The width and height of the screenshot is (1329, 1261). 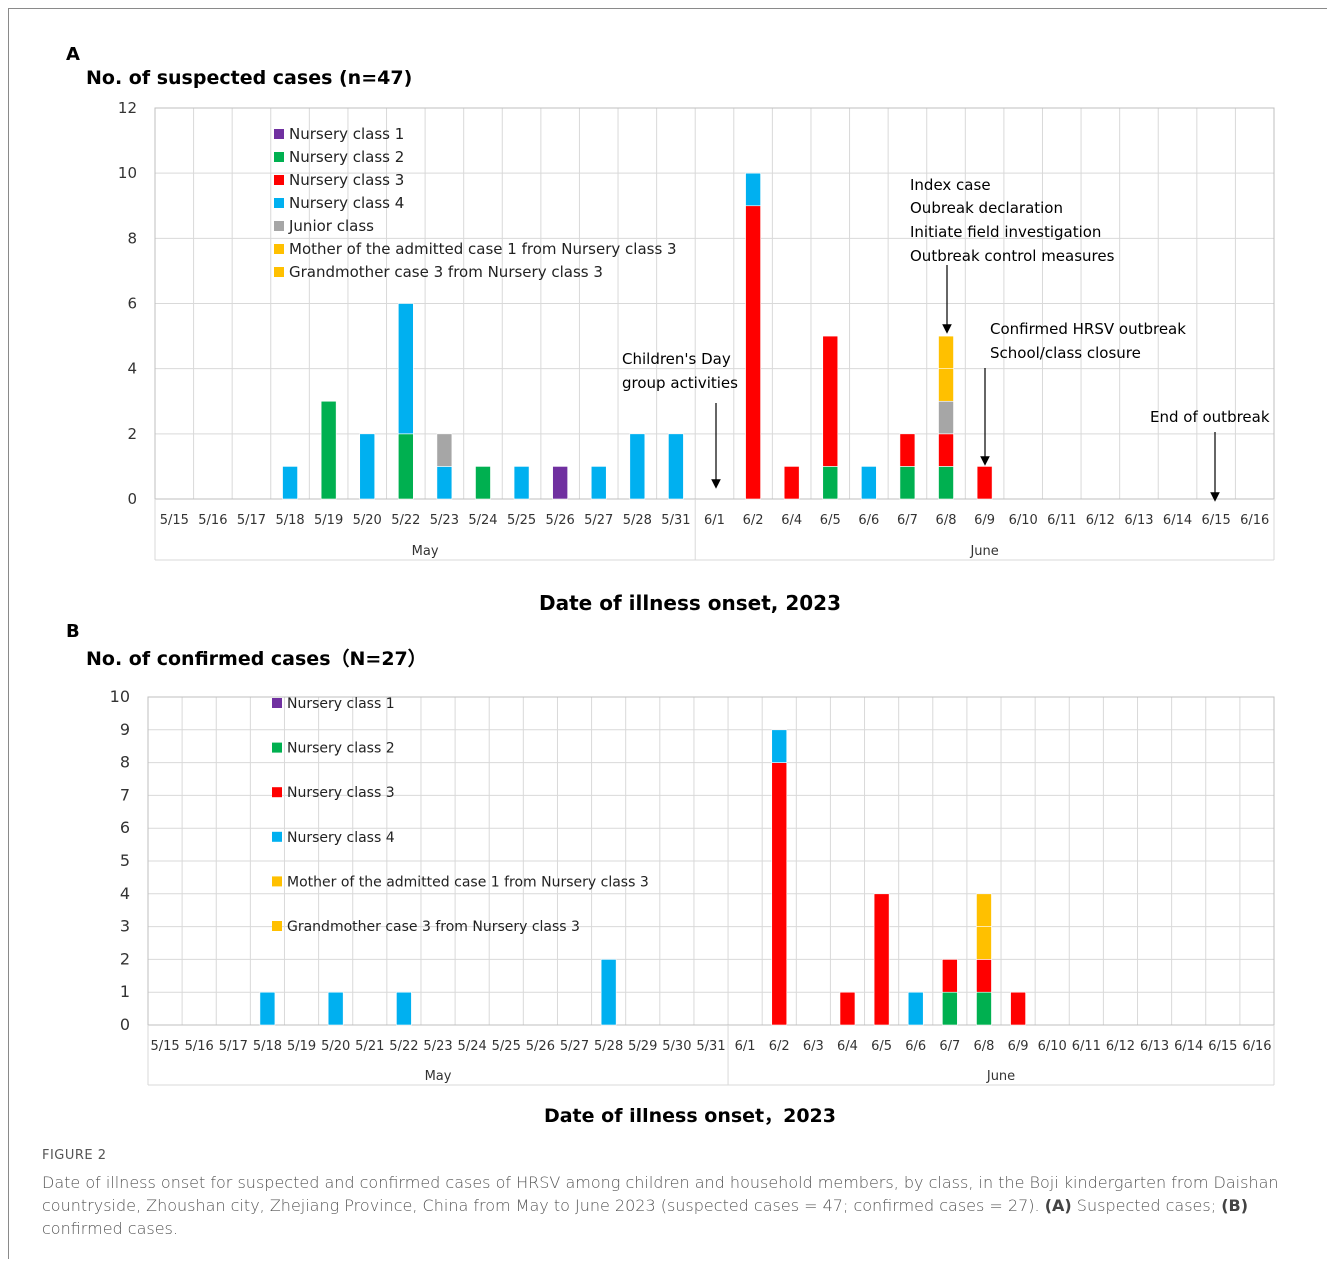 What do you see at coordinates (676, 1046) in the screenshot?
I see `x-tick-label: 5/30` at bounding box center [676, 1046].